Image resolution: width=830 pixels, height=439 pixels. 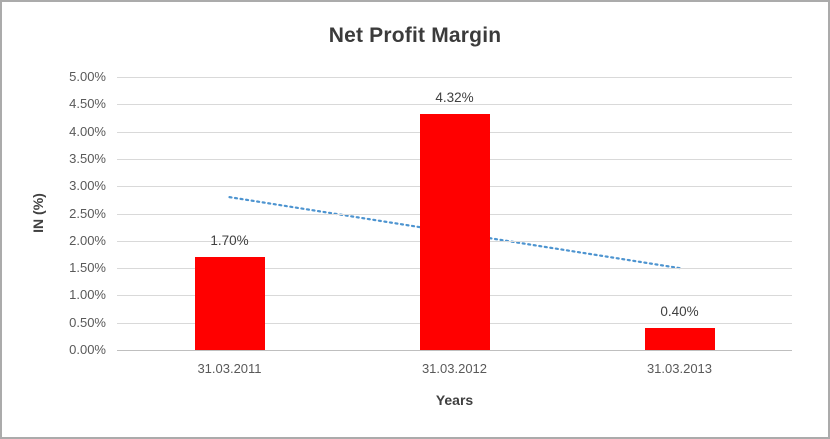 What do you see at coordinates (87, 213) in the screenshot?
I see `y-tick-label: 2.50%` at bounding box center [87, 213].